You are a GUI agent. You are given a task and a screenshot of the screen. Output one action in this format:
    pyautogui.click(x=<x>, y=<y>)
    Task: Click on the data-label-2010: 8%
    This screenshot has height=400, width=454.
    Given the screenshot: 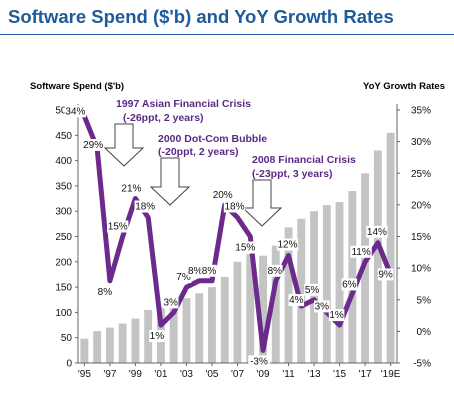 What is the action you would take?
    pyautogui.click(x=275, y=271)
    